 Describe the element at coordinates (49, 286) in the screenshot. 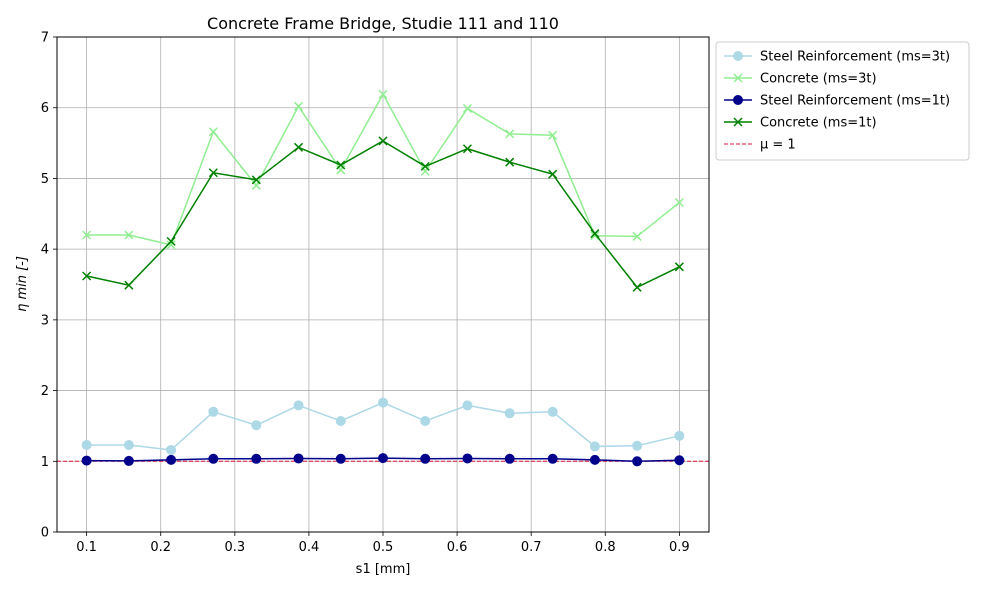

I see `y-axis-ticks: 0 1 2 3 4 5 6 7` at that location.